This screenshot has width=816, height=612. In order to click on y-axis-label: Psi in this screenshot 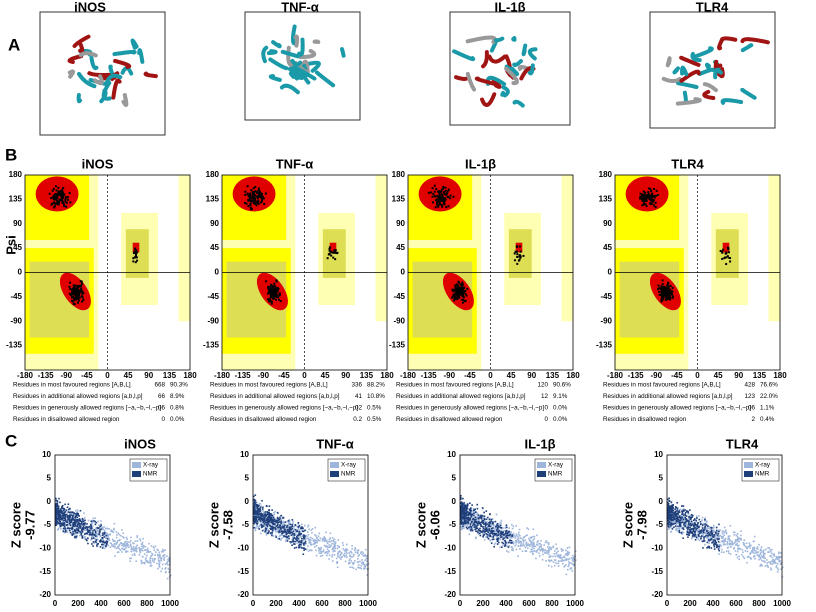, I will do `click(10, 245)`.